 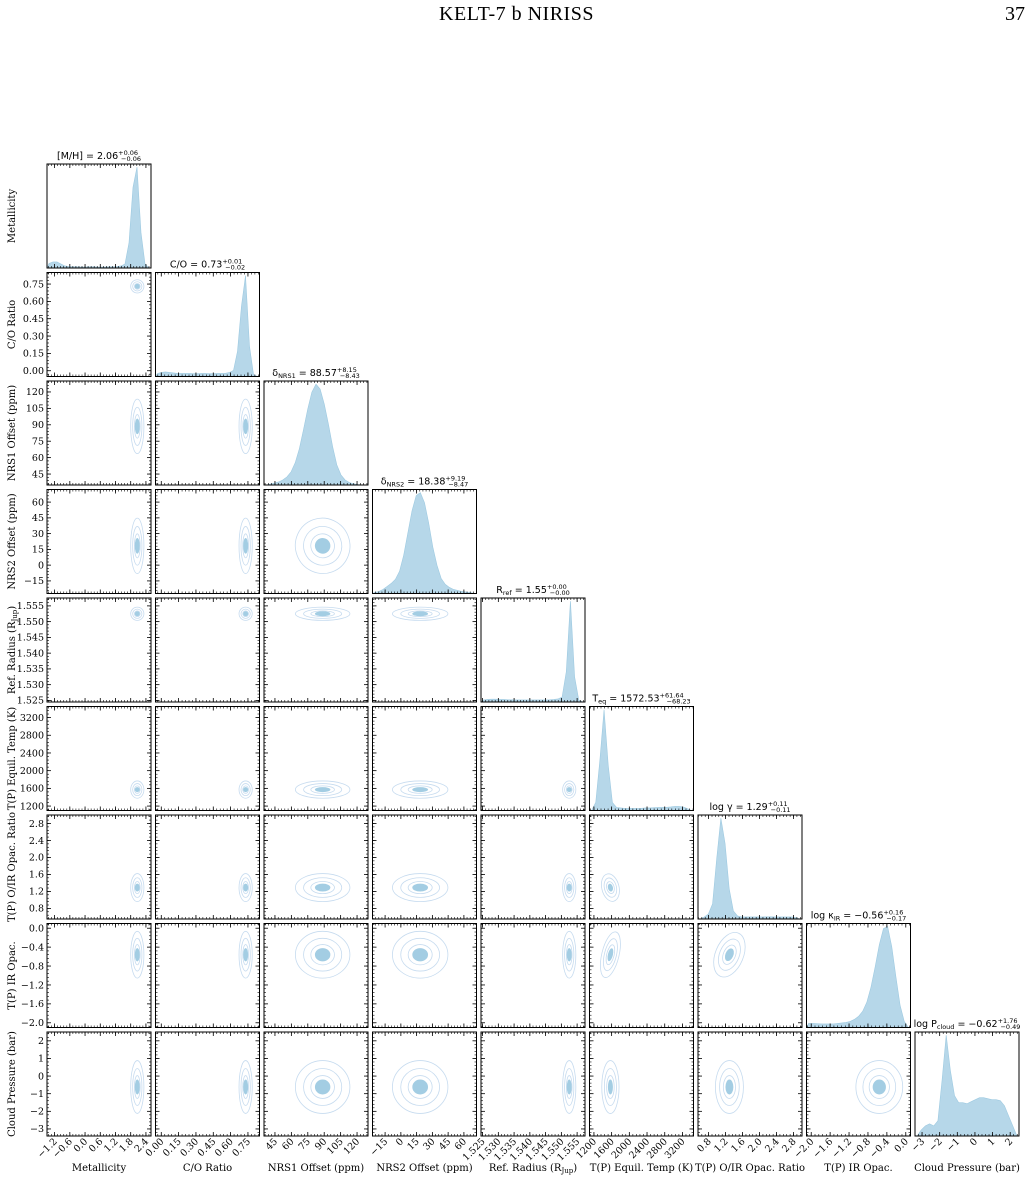 What do you see at coordinates (641, 751) in the screenshot?
I see `histogram-panel-teq: Teq = 1572.53+61.64 −68.23` at bounding box center [641, 751].